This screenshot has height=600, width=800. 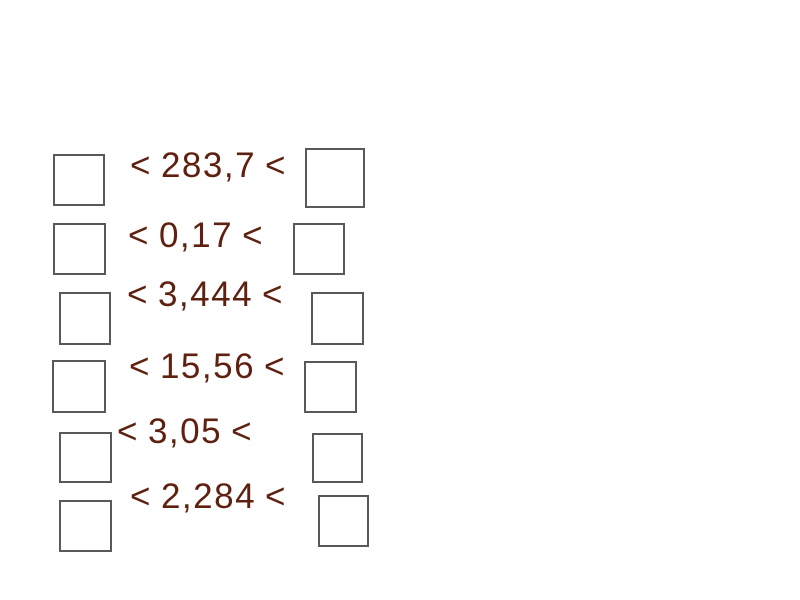 I want to click on inequality-value: 0,17, so click(x=196, y=235).